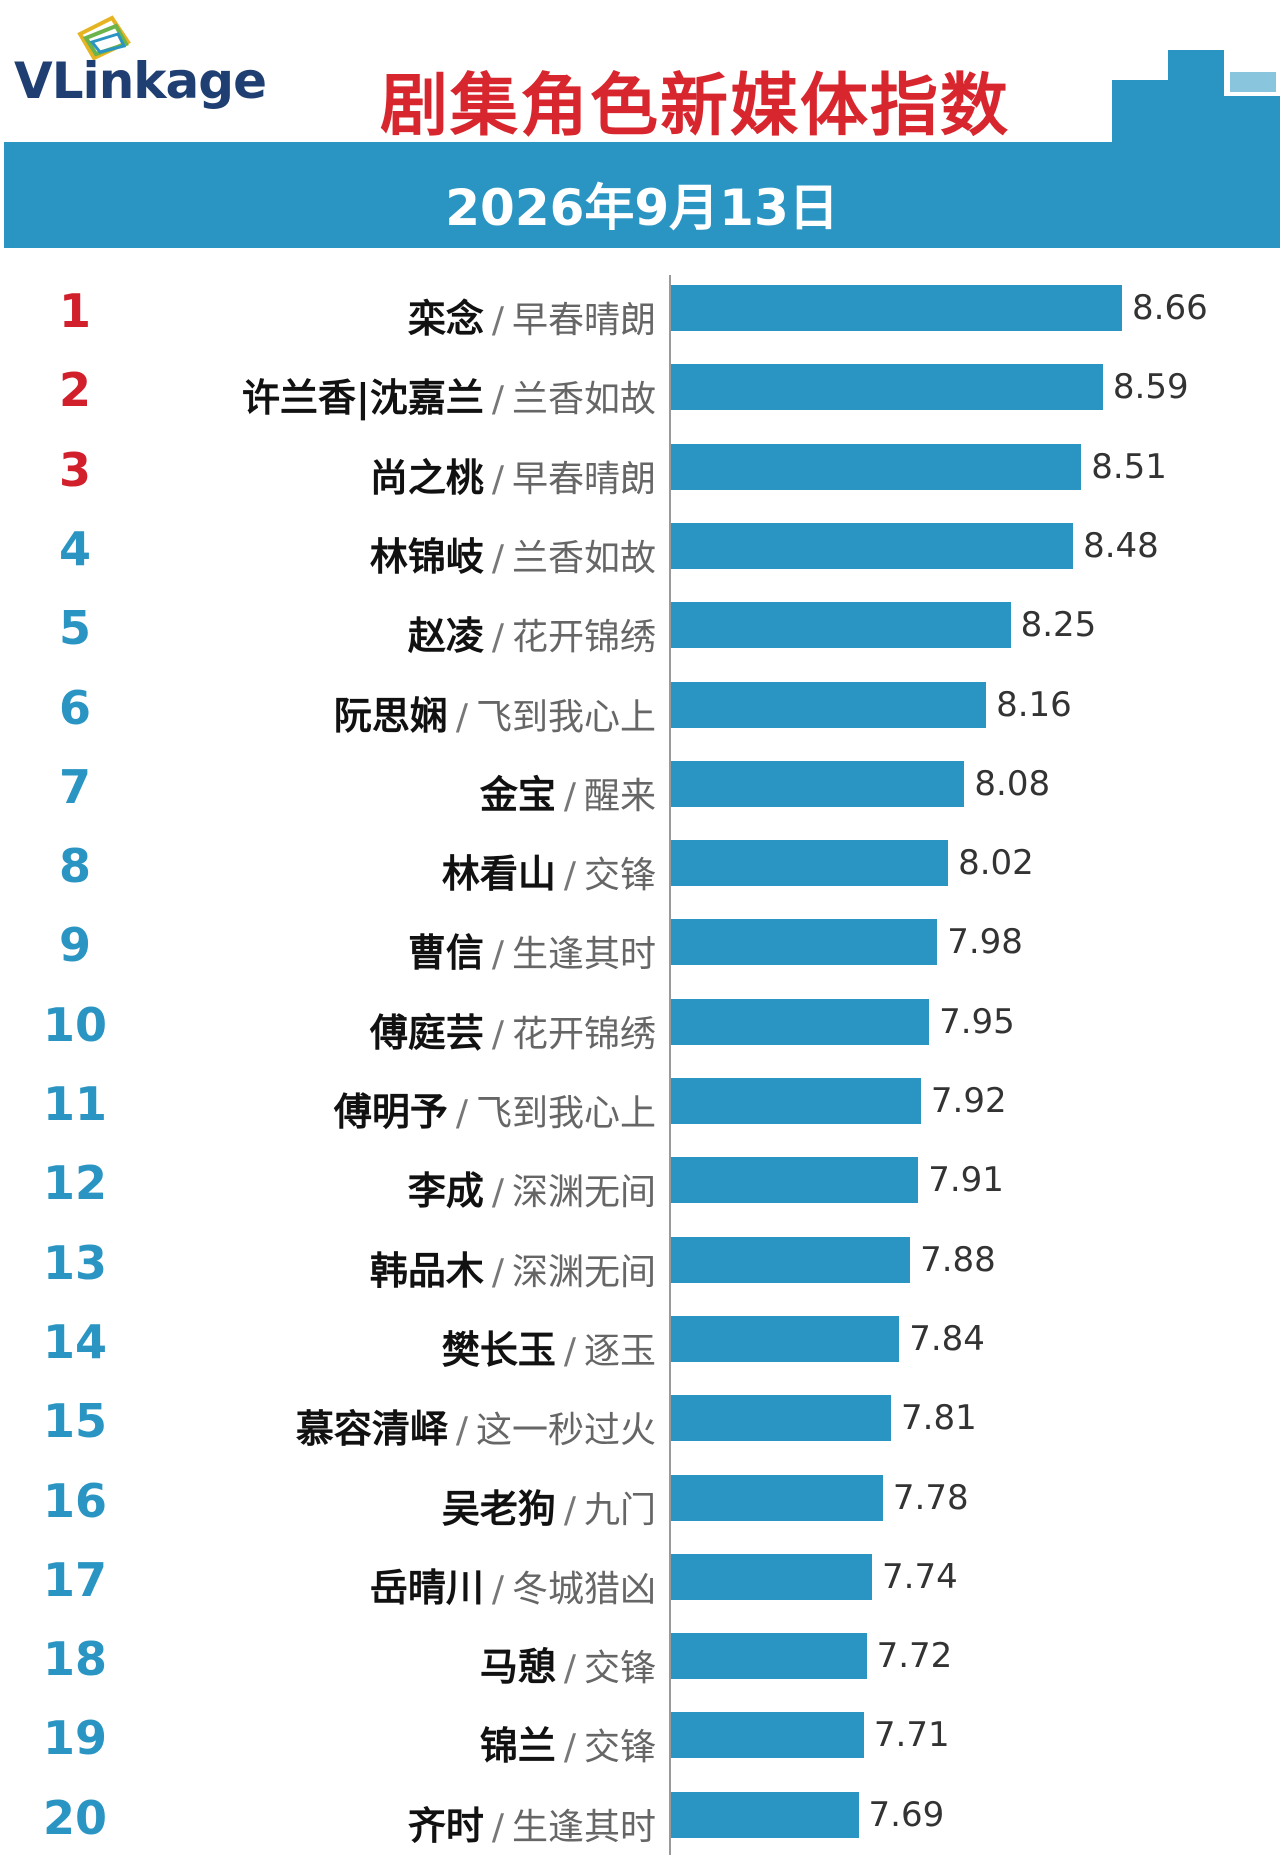  Describe the element at coordinates (939, 1418) in the screenshot. I see `data-label: 7.81` at that location.